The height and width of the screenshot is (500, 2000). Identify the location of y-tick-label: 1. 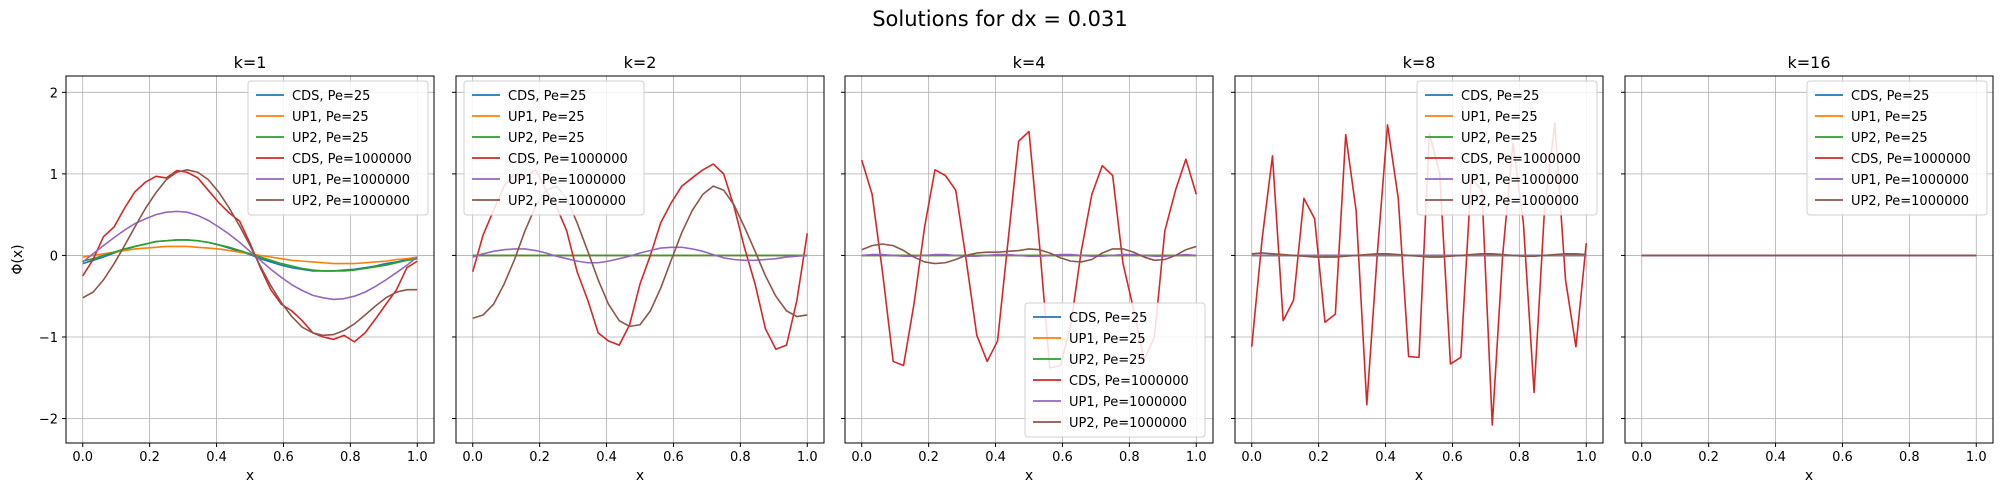
(54, 175).